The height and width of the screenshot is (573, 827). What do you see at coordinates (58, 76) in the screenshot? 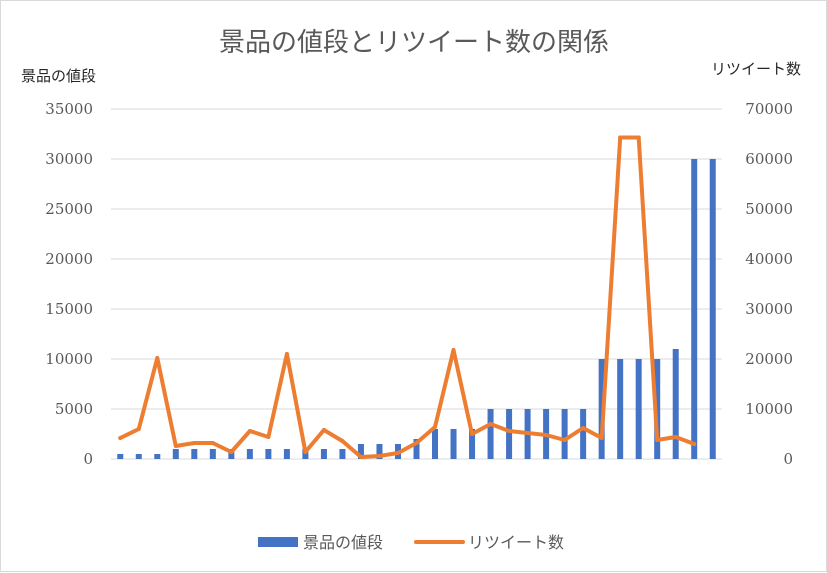
I see `y-left-axis-title: 景品の値段` at bounding box center [58, 76].